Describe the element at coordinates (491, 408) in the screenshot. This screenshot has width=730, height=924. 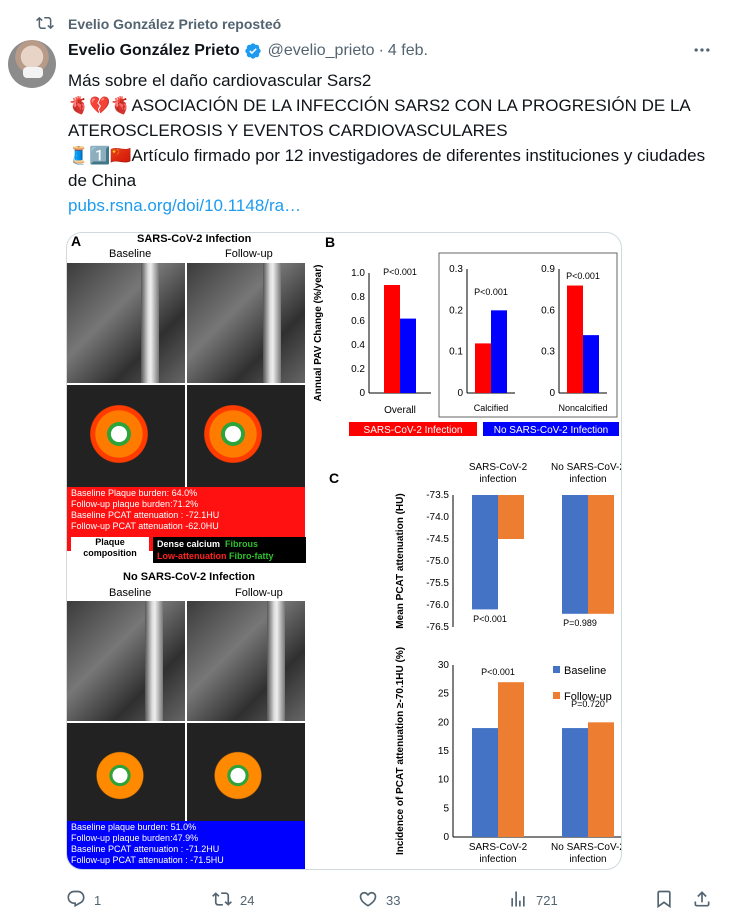
I see `x-category-label: Calcified` at that location.